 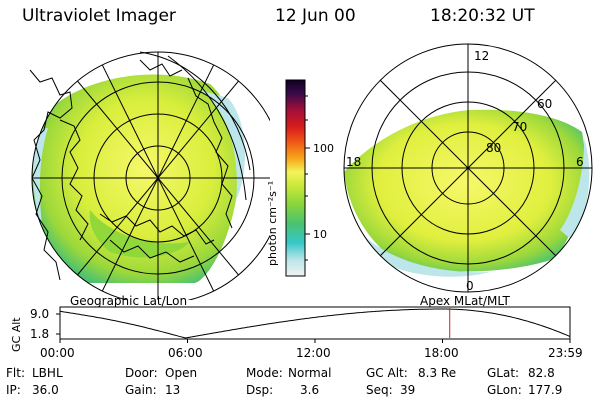 I want to click on flt-value: LBHL, so click(x=47, y=373).